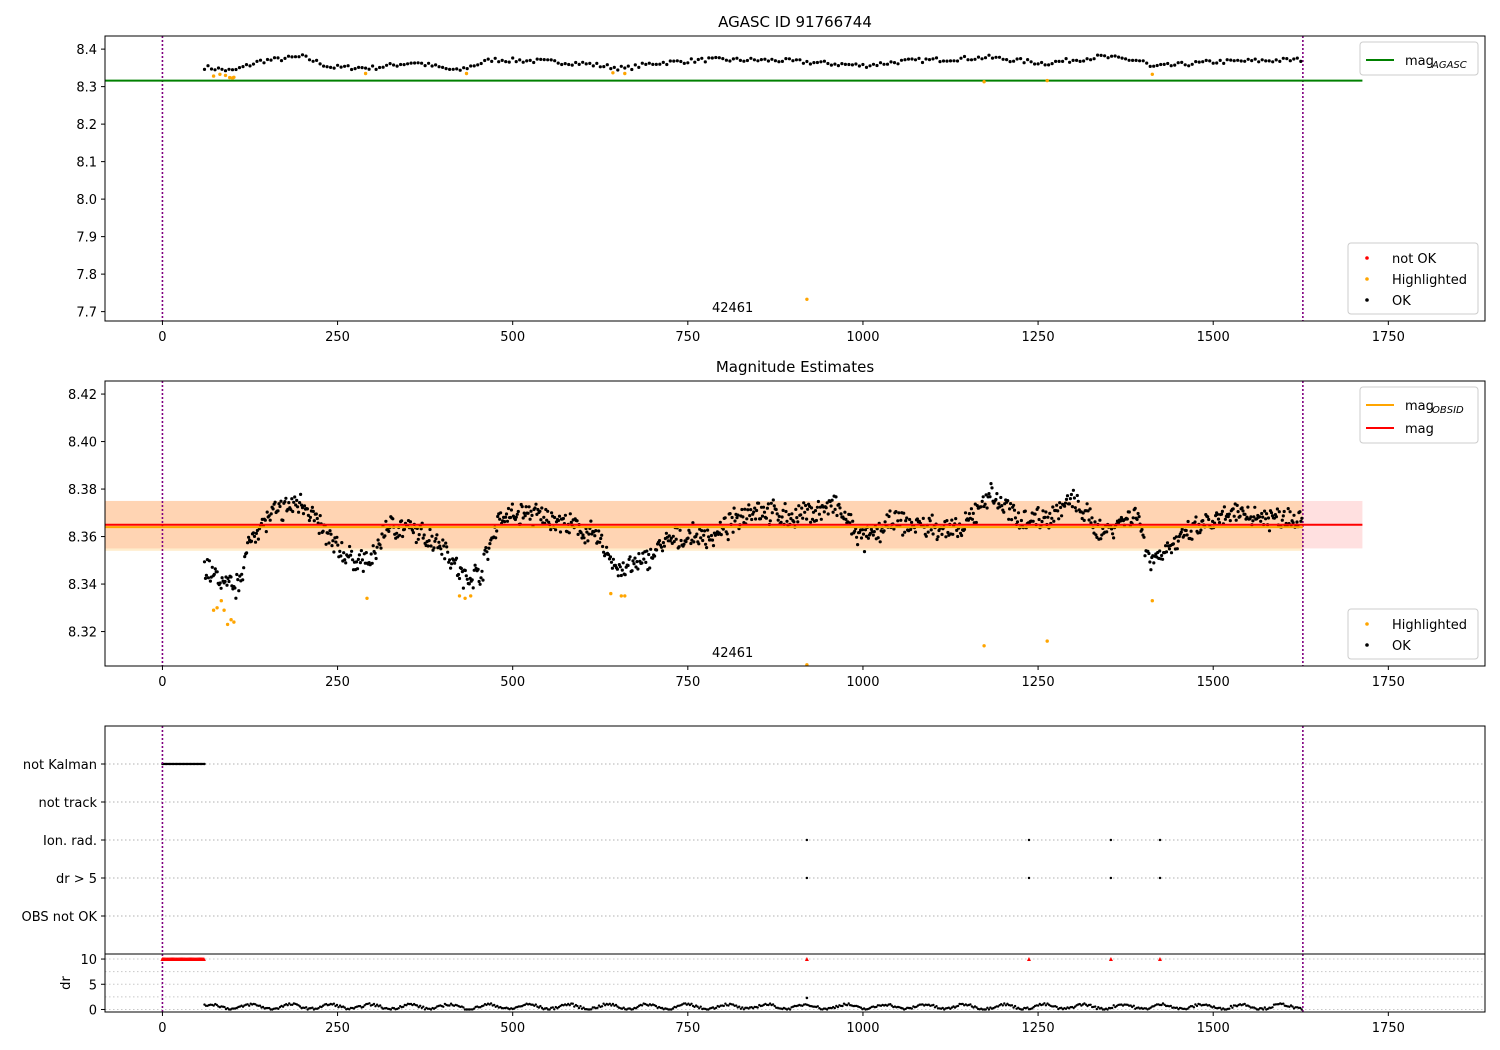  I want to click on flag-point, so click(1029, 840).